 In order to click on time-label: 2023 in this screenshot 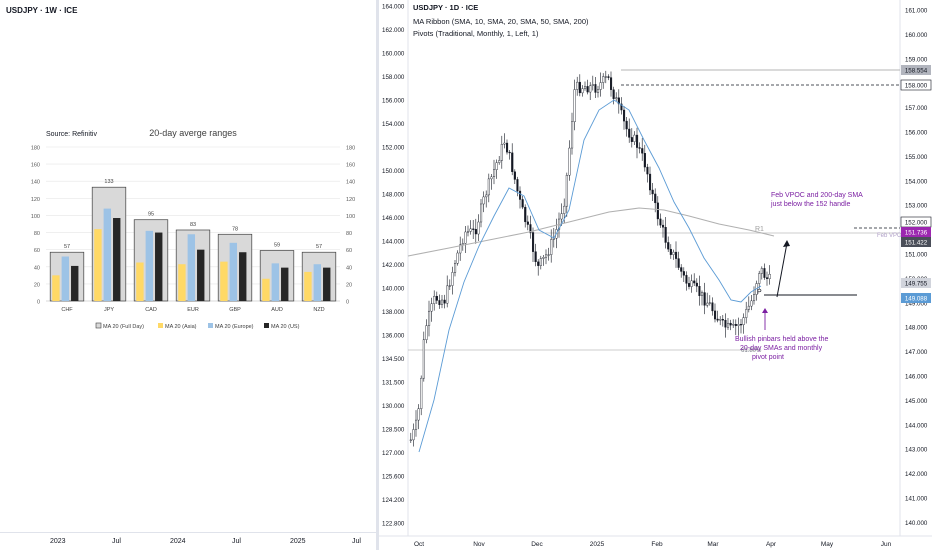, I will do `click(58, 541)`.